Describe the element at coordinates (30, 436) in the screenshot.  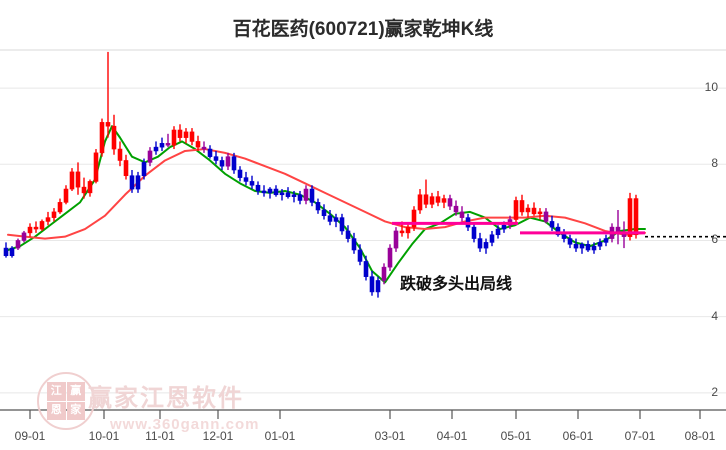
I see `x-axis-tick-label: 09-01` at that location.